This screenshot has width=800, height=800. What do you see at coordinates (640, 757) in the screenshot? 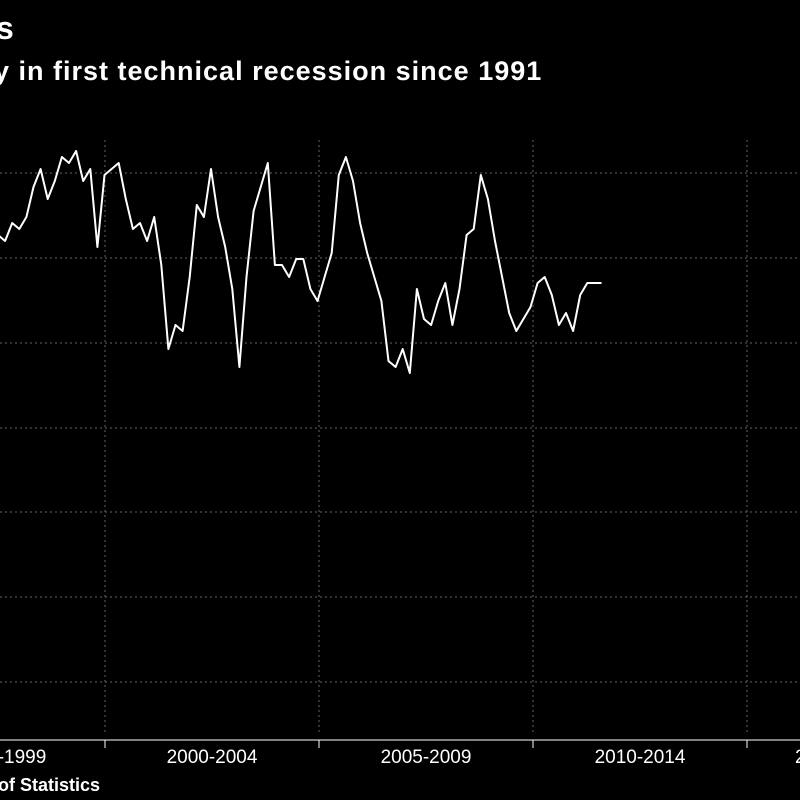
I see `x-tick-label: 2010-2014` at bounding box center [640, 757].